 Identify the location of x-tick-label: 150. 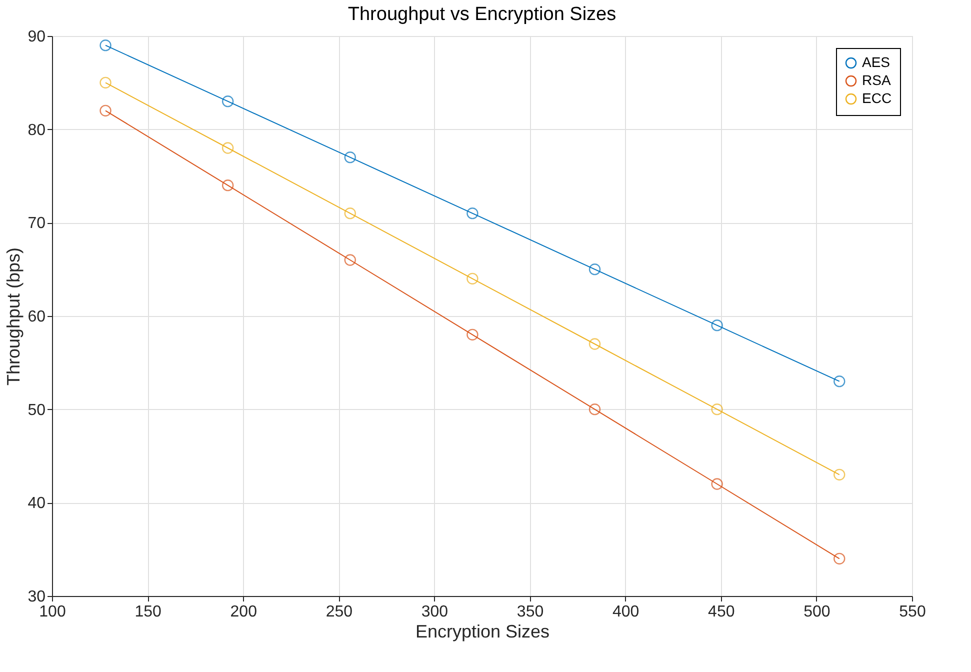
(148, 612).